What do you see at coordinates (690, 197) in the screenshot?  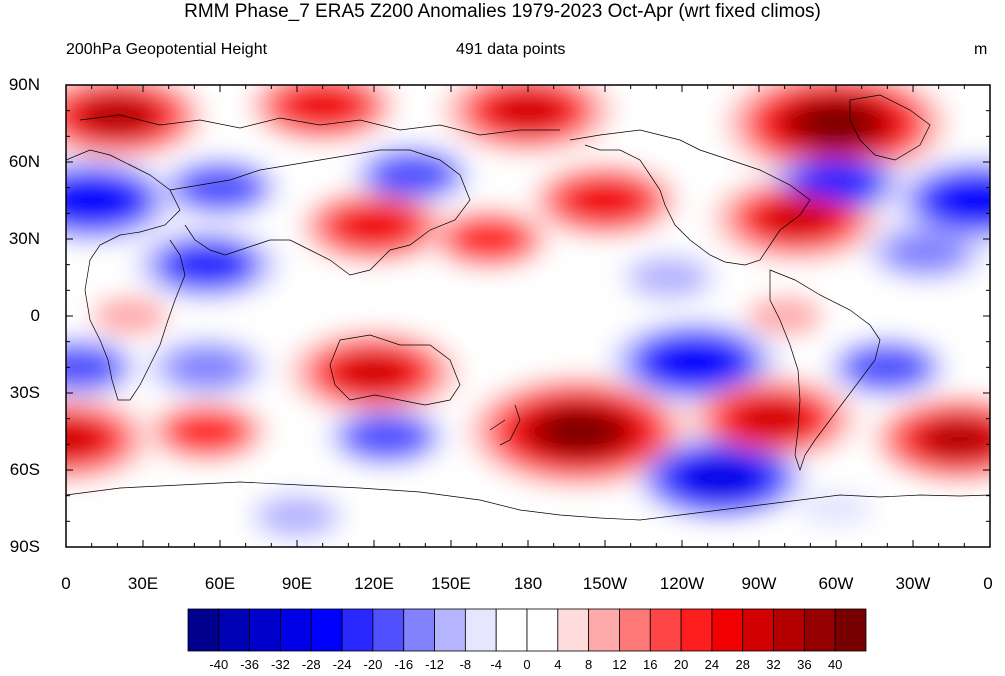 I see `coast-north-america` at bounding box center [690, 197].